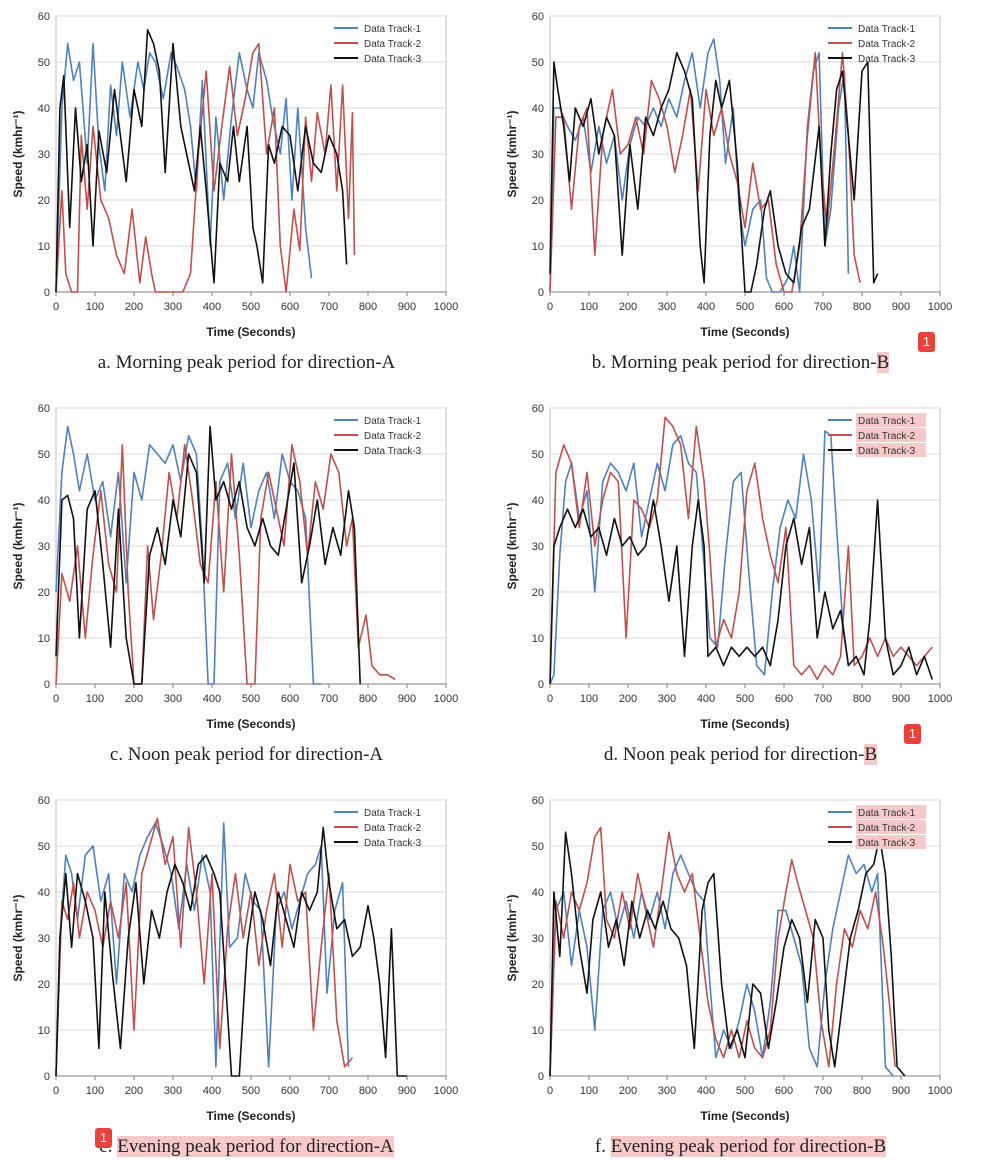  Describe the element at coordinates (740, 362) in the screenshot. I see `figure-caption: b. Morning peak period for direction-B` at that location.